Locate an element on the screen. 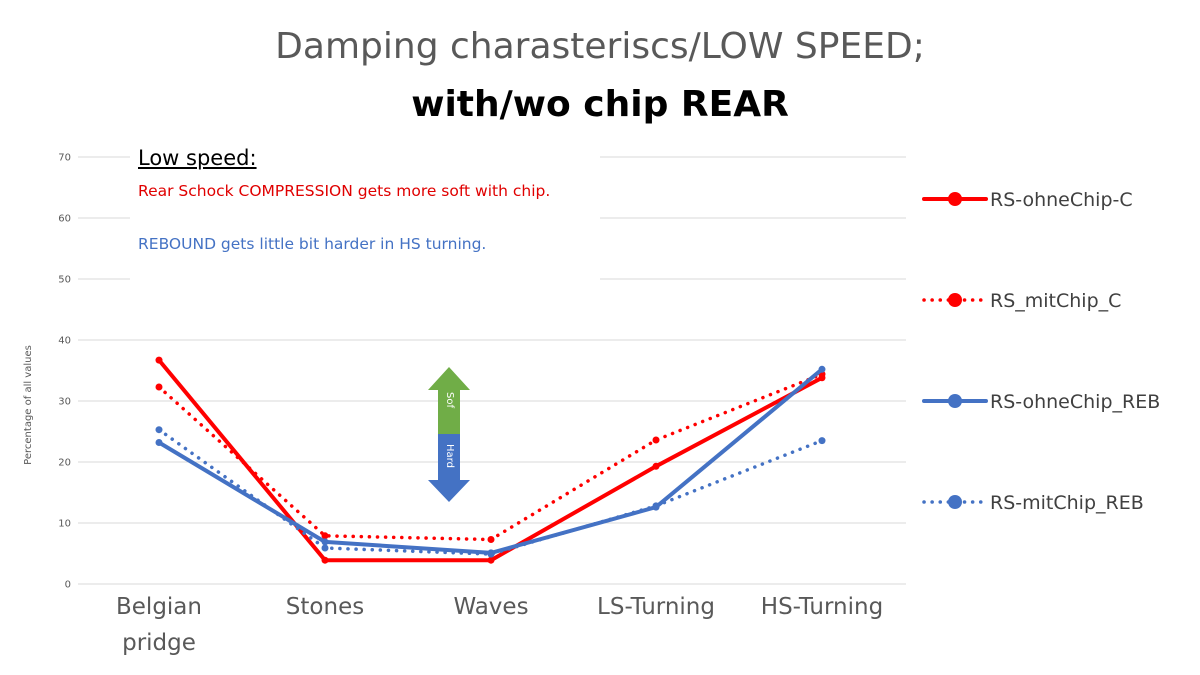 This screenshot has height=675, width=1200. annotation-box is located at coordinates (365, 210).